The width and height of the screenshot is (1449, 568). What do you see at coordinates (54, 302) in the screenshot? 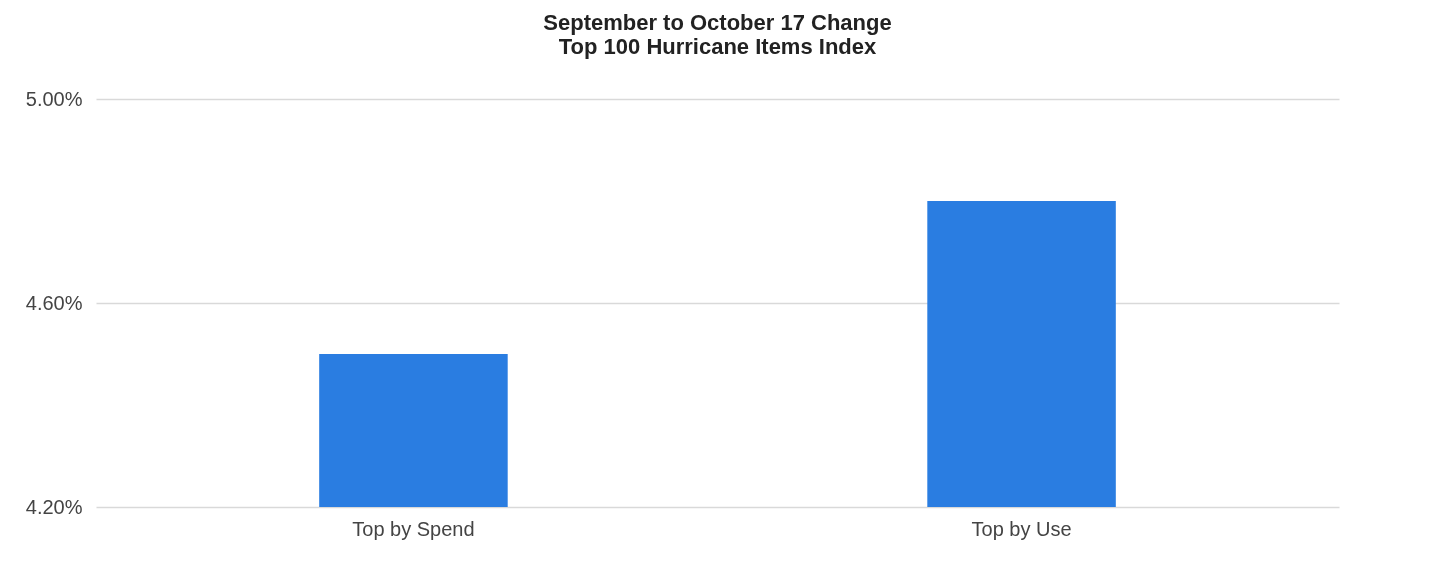
I see `y-tick-label: 4.60%` at bounding box center [54, 302].